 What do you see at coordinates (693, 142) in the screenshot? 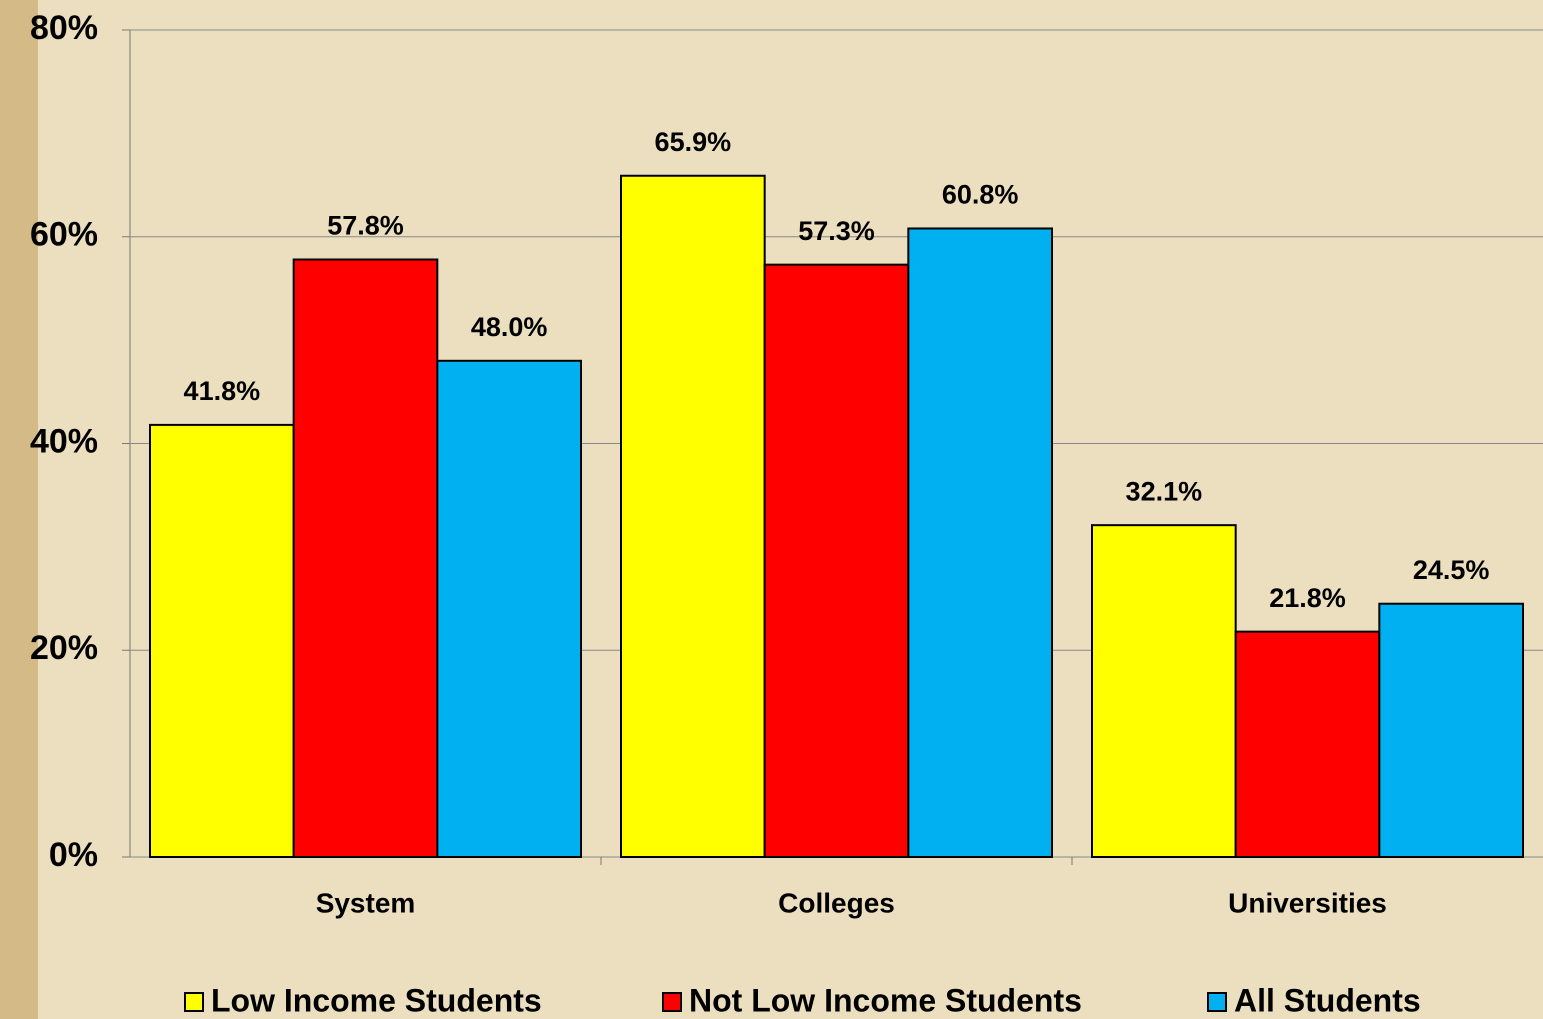
I see `value-label: 65.9%` at bounding box center [693, 142].